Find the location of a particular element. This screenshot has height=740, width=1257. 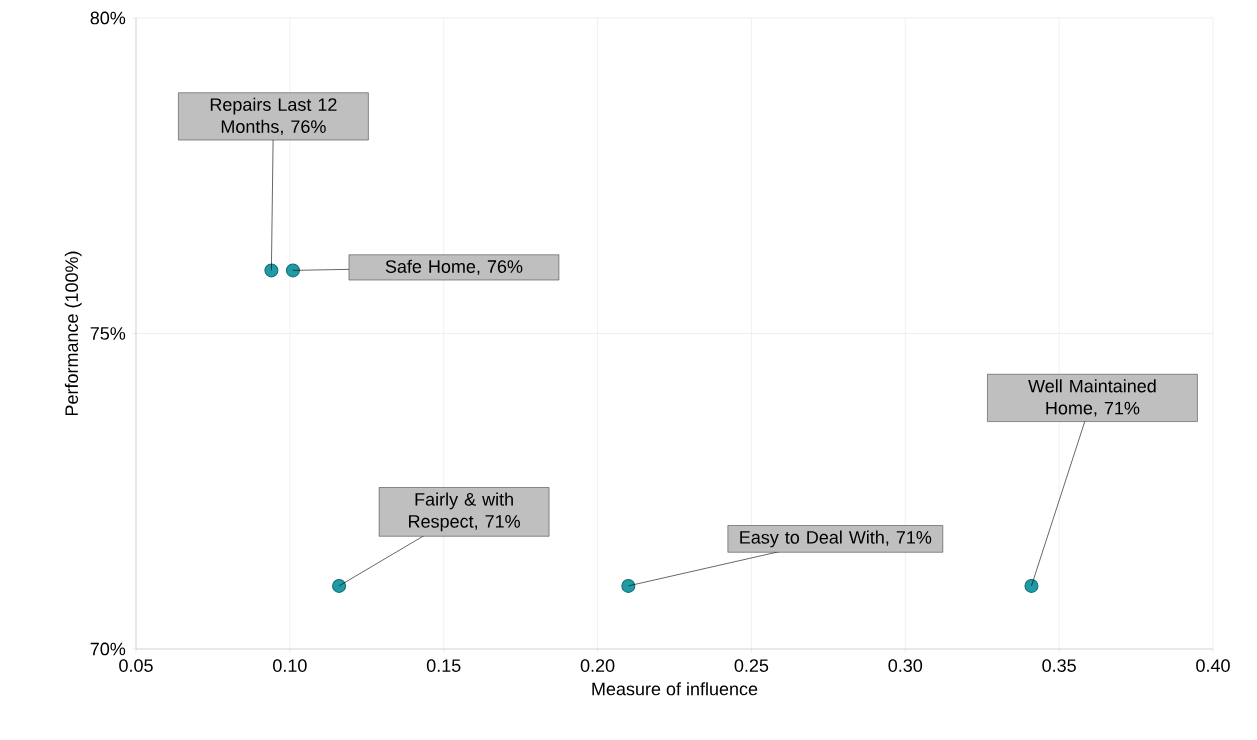

annotation: Safe Home, 76% is located at coordinates (454, 267).